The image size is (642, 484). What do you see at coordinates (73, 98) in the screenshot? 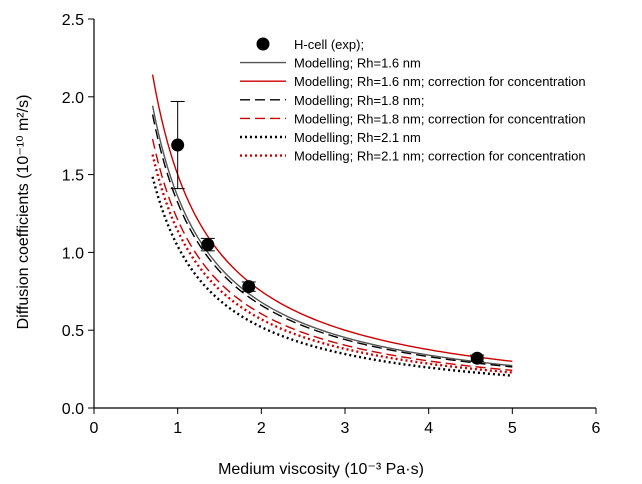
I see `y-tick-label: 2.0` at bounding box center [73, 98].